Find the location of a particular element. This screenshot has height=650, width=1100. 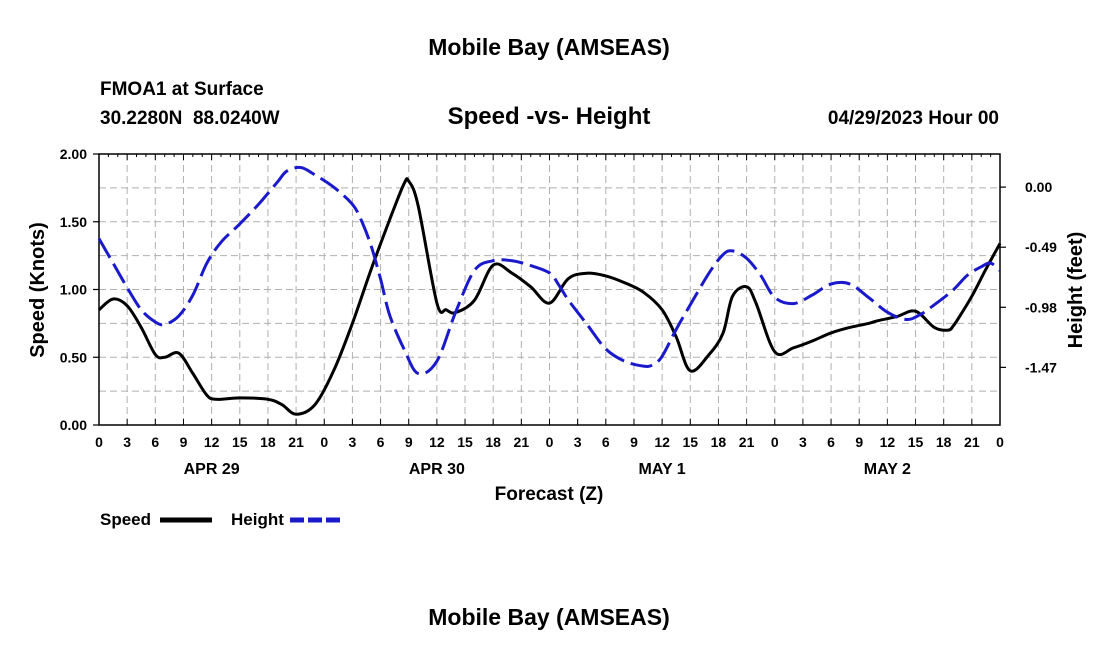

station-label: FMOA1 at Surface is located at coordinates (182, 89).